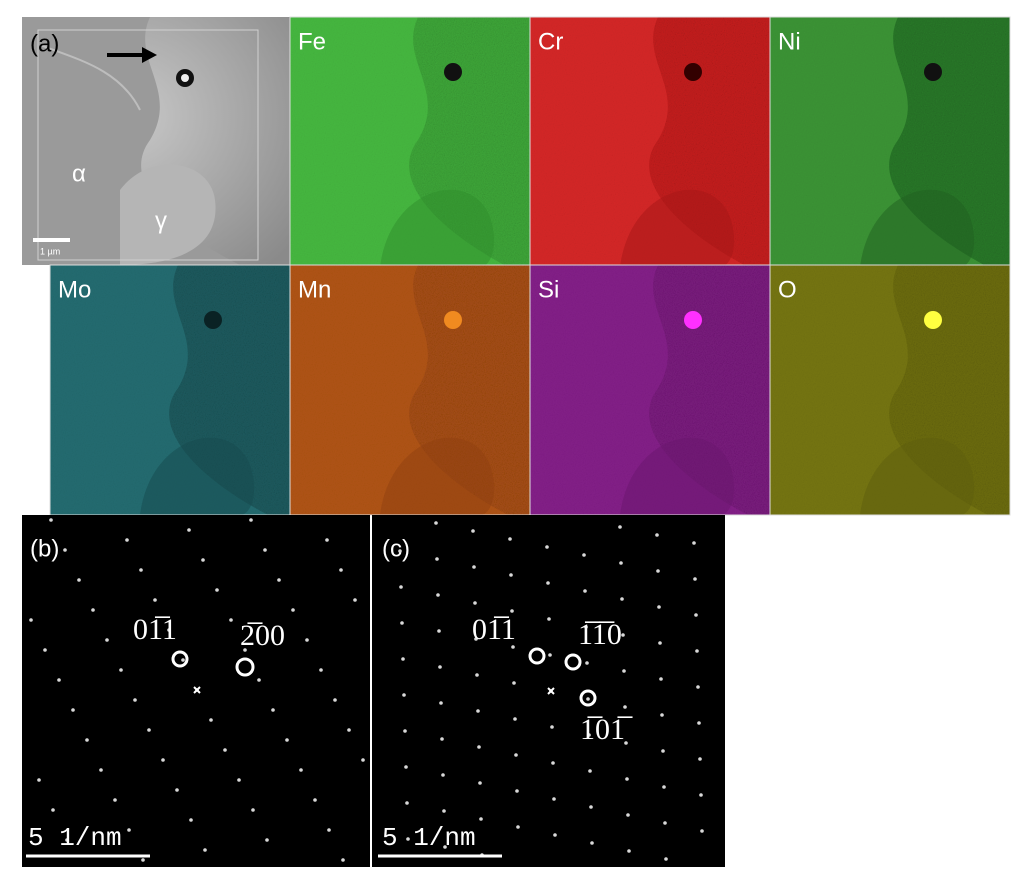 The width and height of the screenshot is (1024, 880). Describe the element at coordinates (262, 635) in the screenshot. I see `spot-index: 2̅00` at that location.